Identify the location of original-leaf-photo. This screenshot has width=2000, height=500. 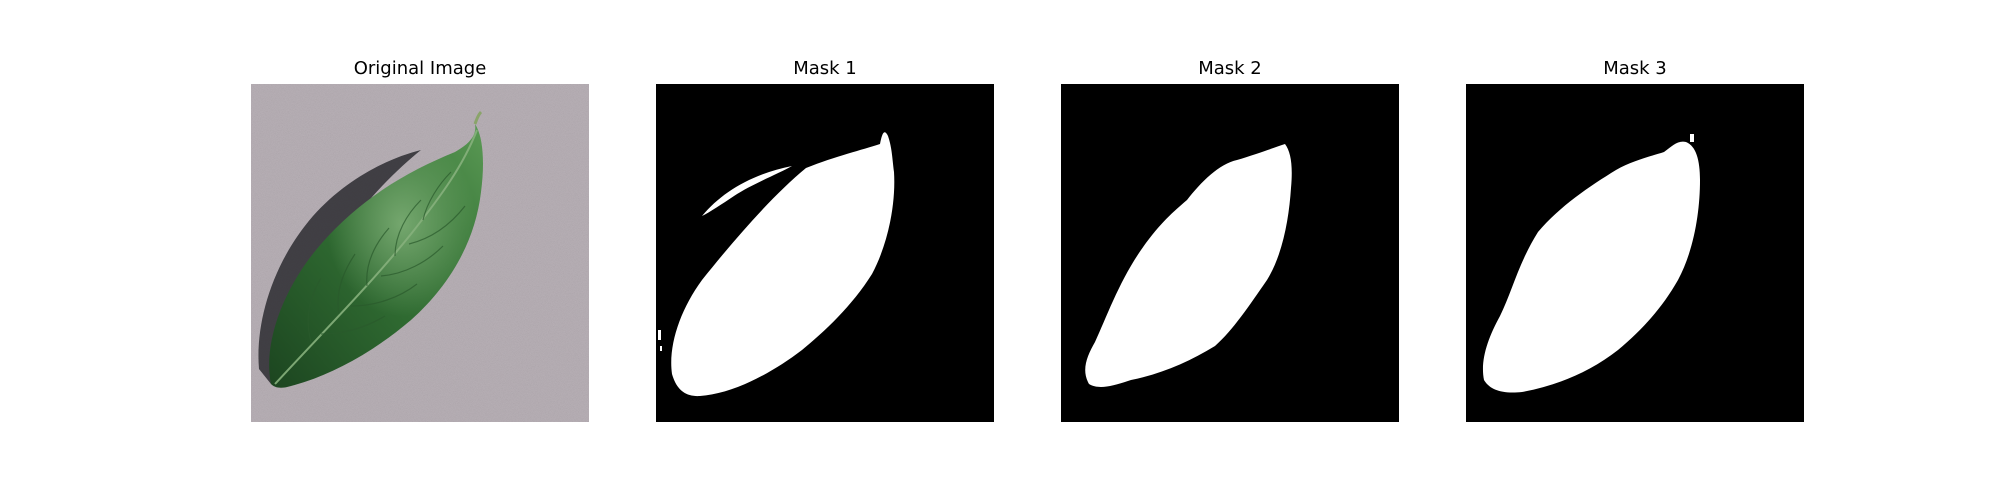
(420, 253).